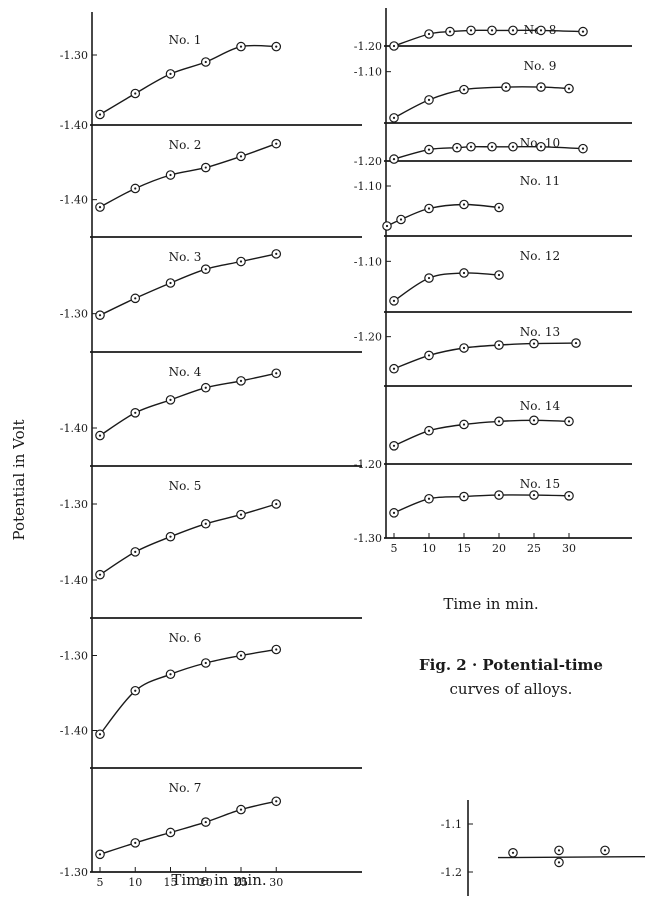  I want to click on panel-16-ytick-label-1: -1.2, so click(451, 872).